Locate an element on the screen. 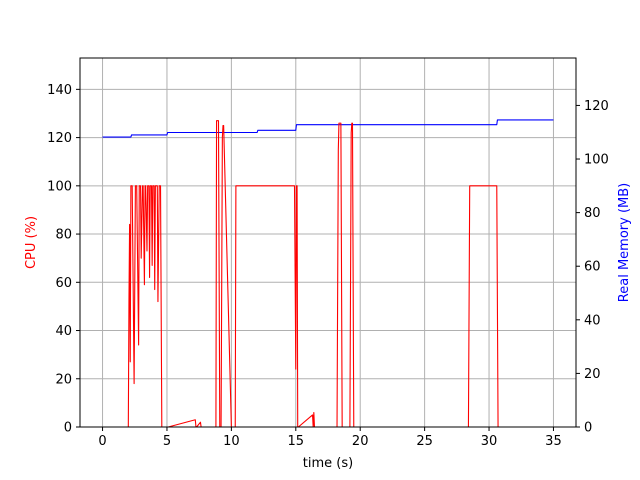  memory-line is located at coordinates (328, 128).